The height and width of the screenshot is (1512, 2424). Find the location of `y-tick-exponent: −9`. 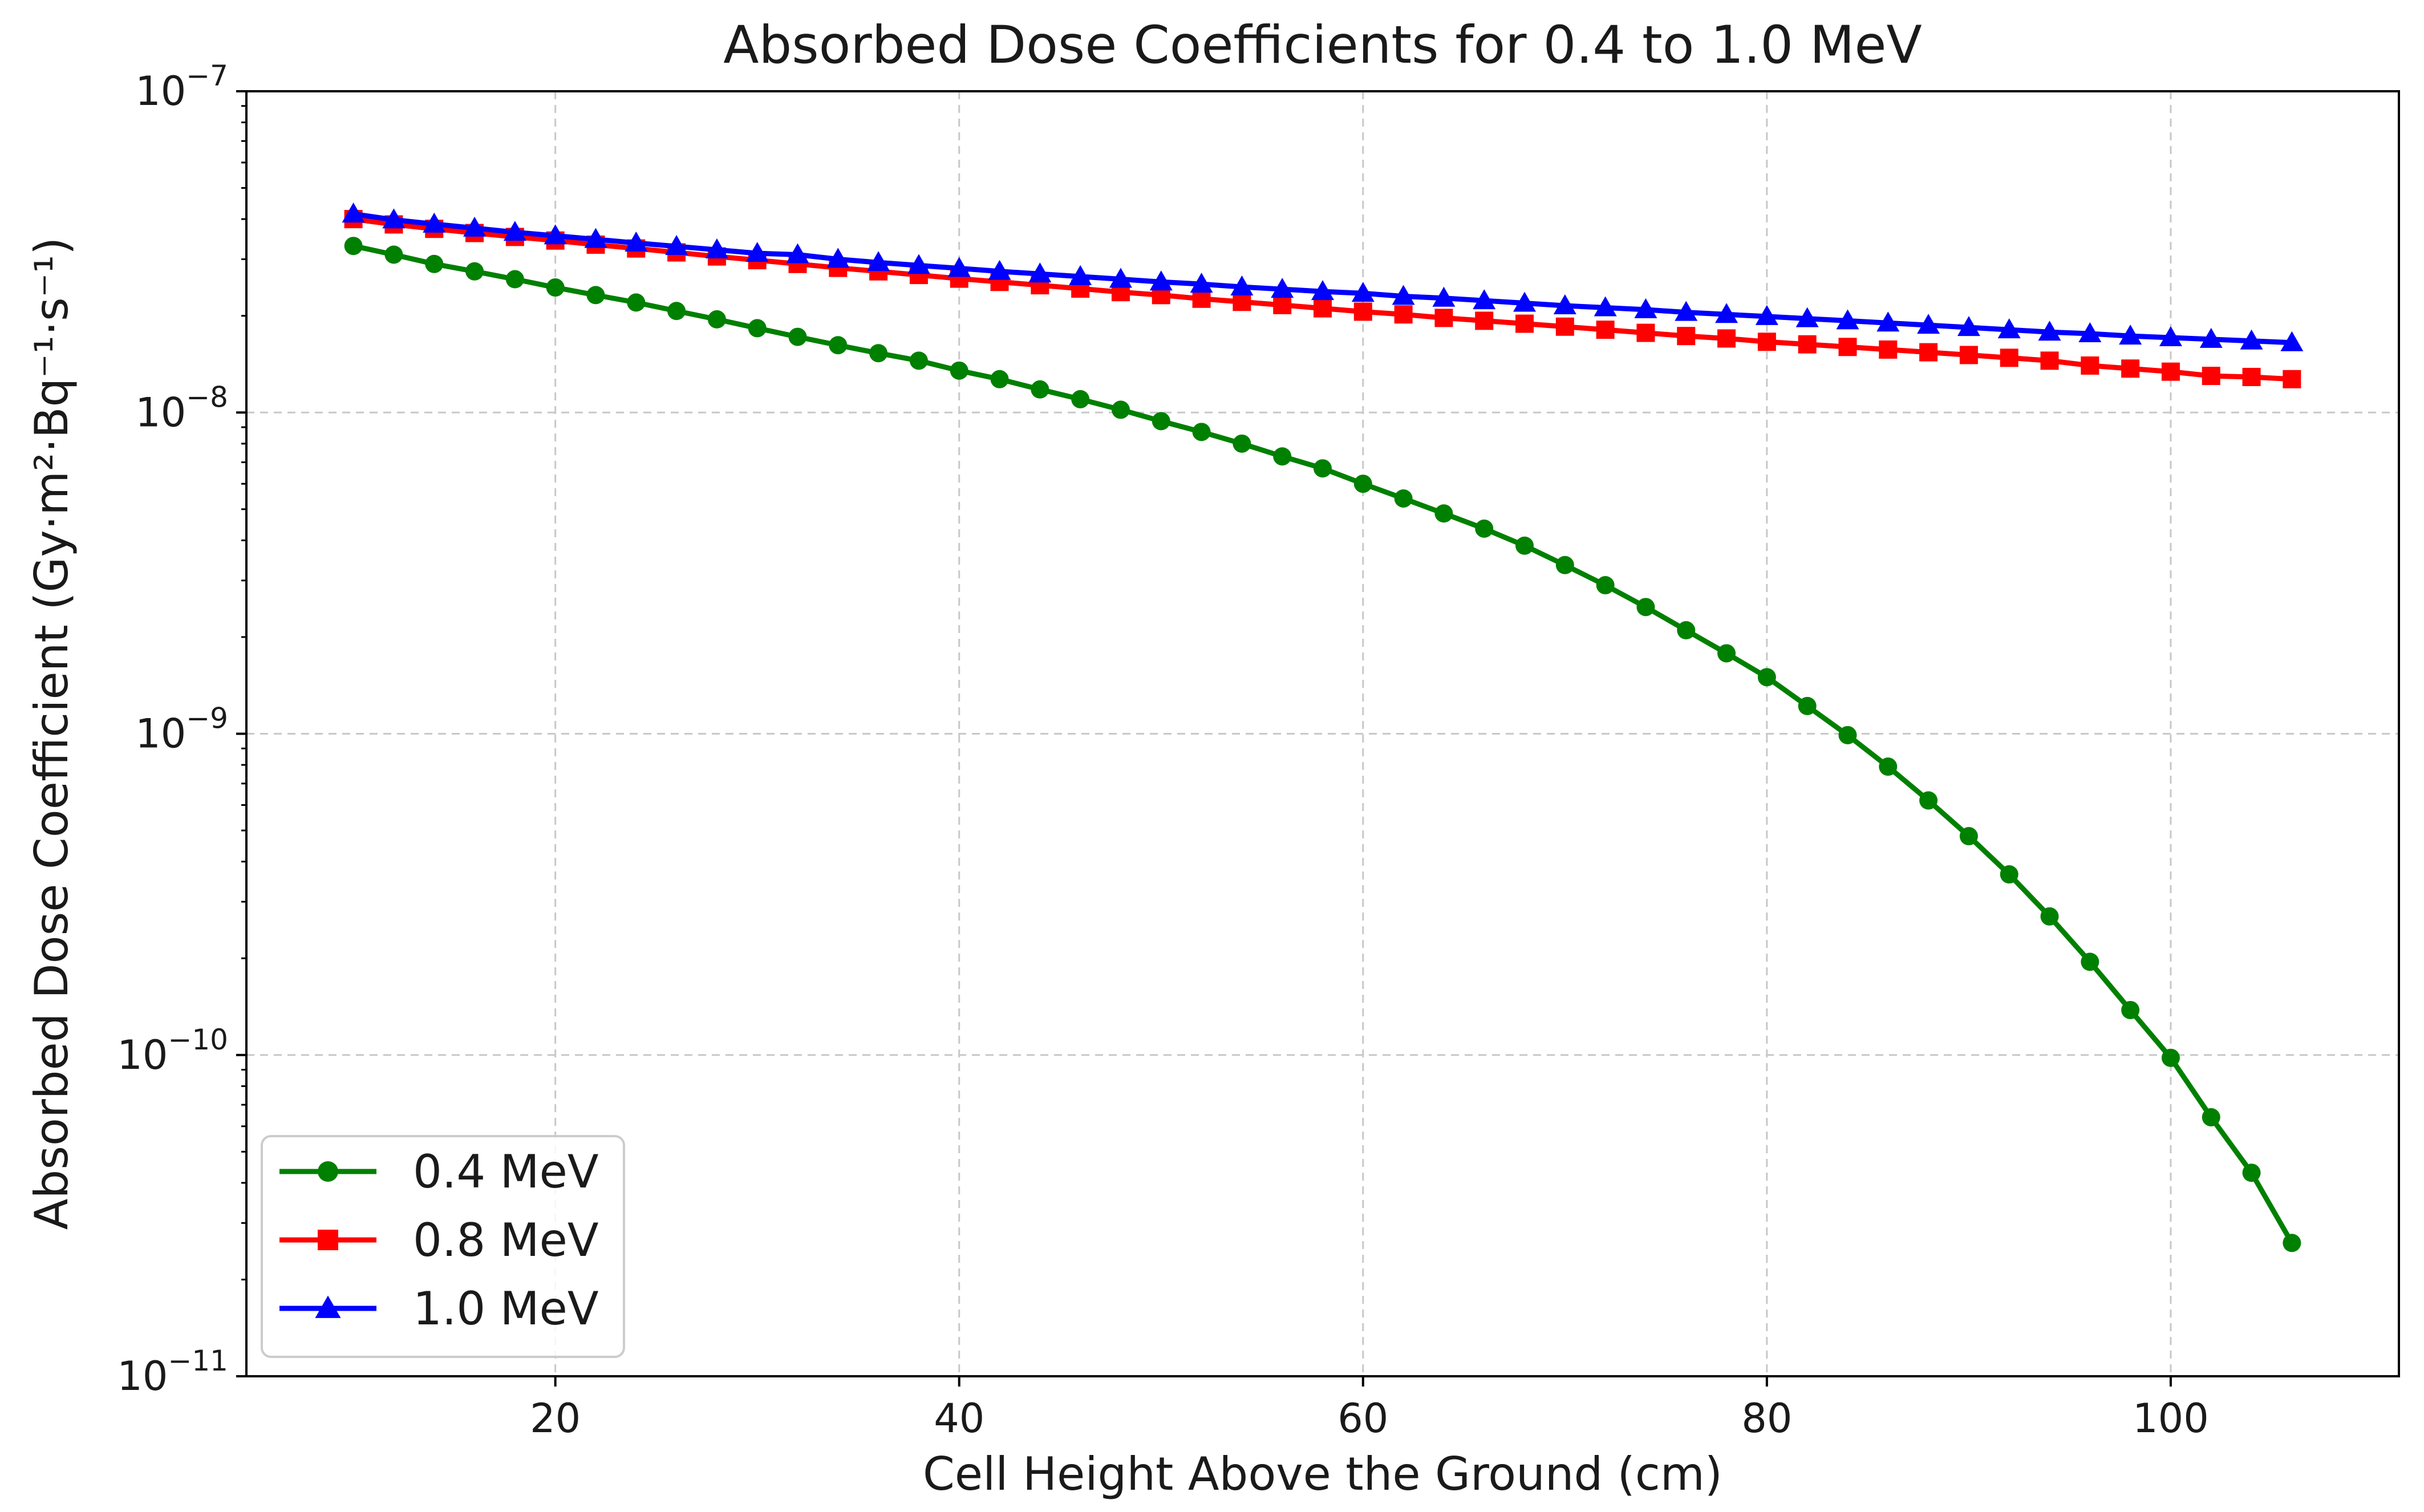

y-tick-exponent: −9 is located at coordinates (207, 718).